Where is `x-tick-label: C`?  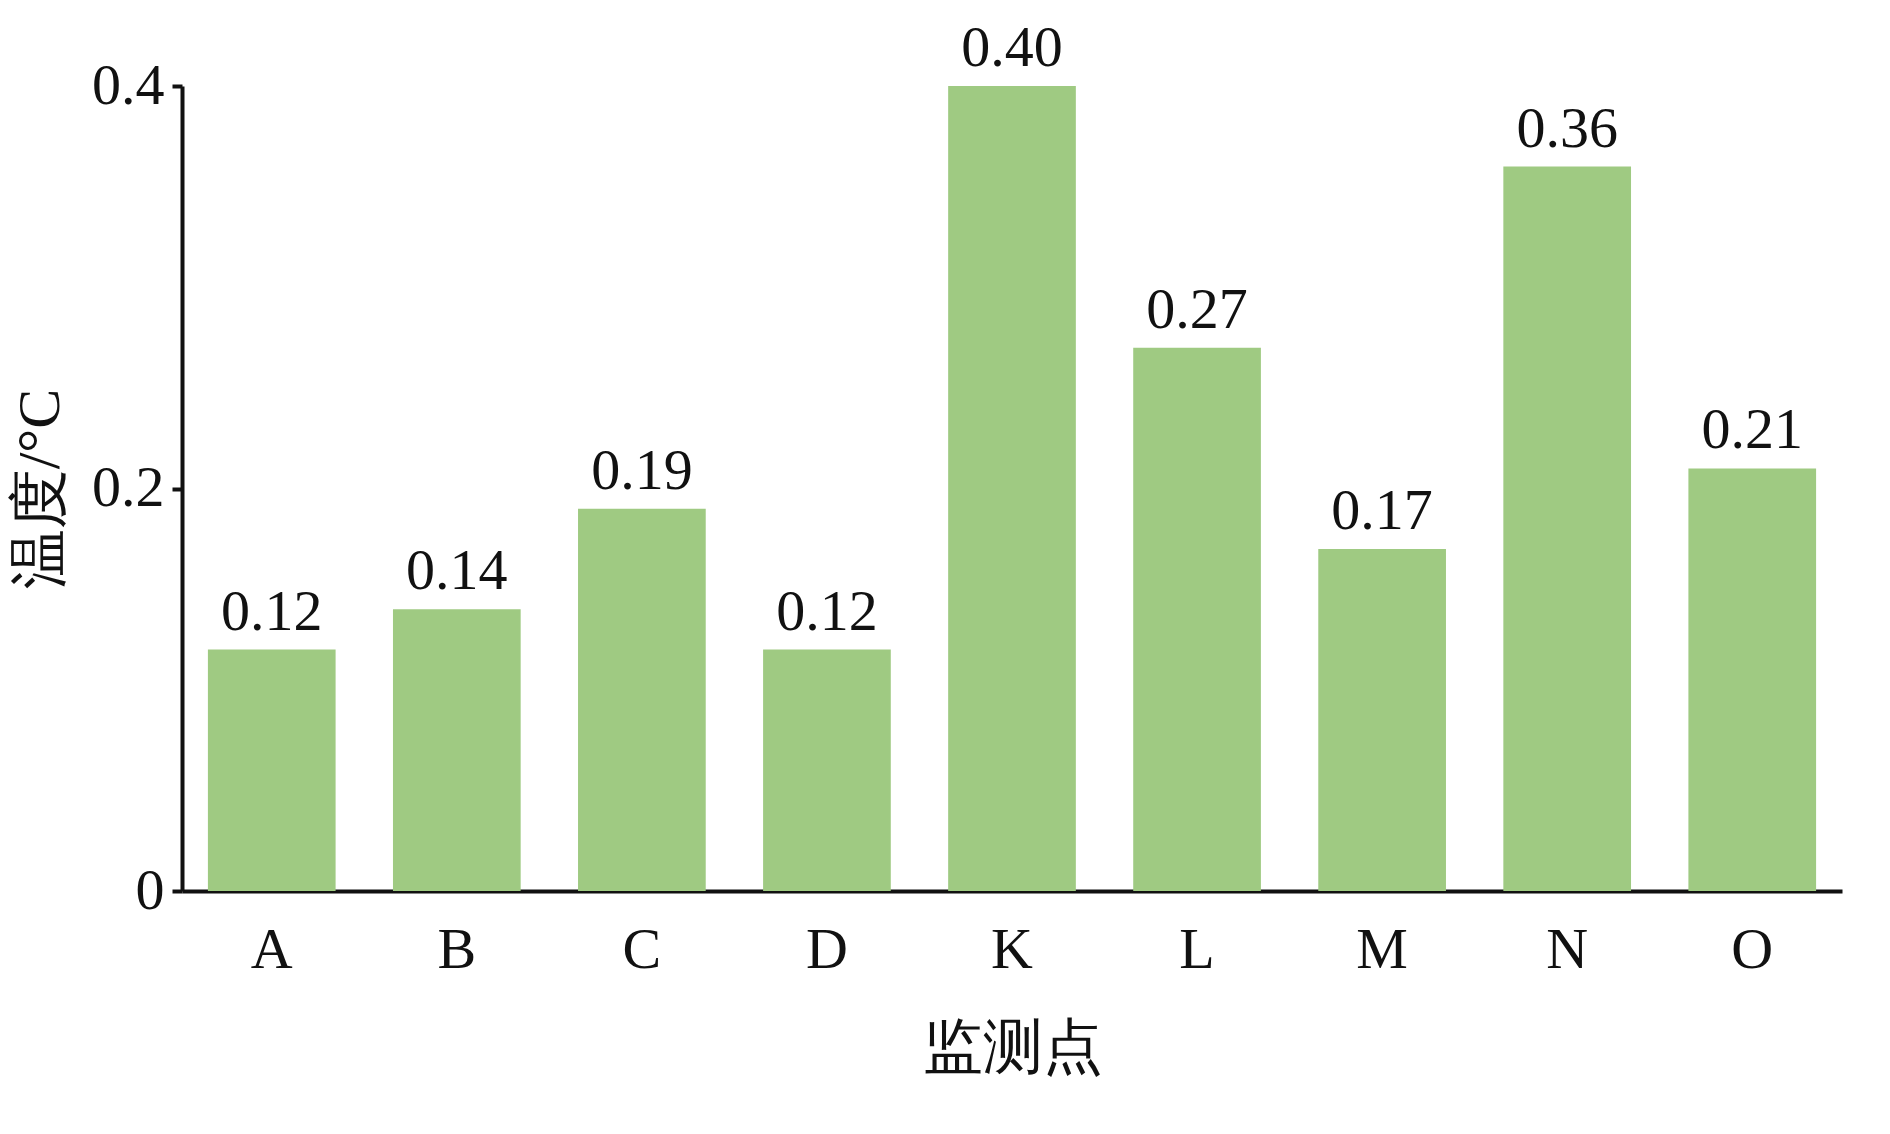
x-tick-label: C is located at coordinates (642, 948).